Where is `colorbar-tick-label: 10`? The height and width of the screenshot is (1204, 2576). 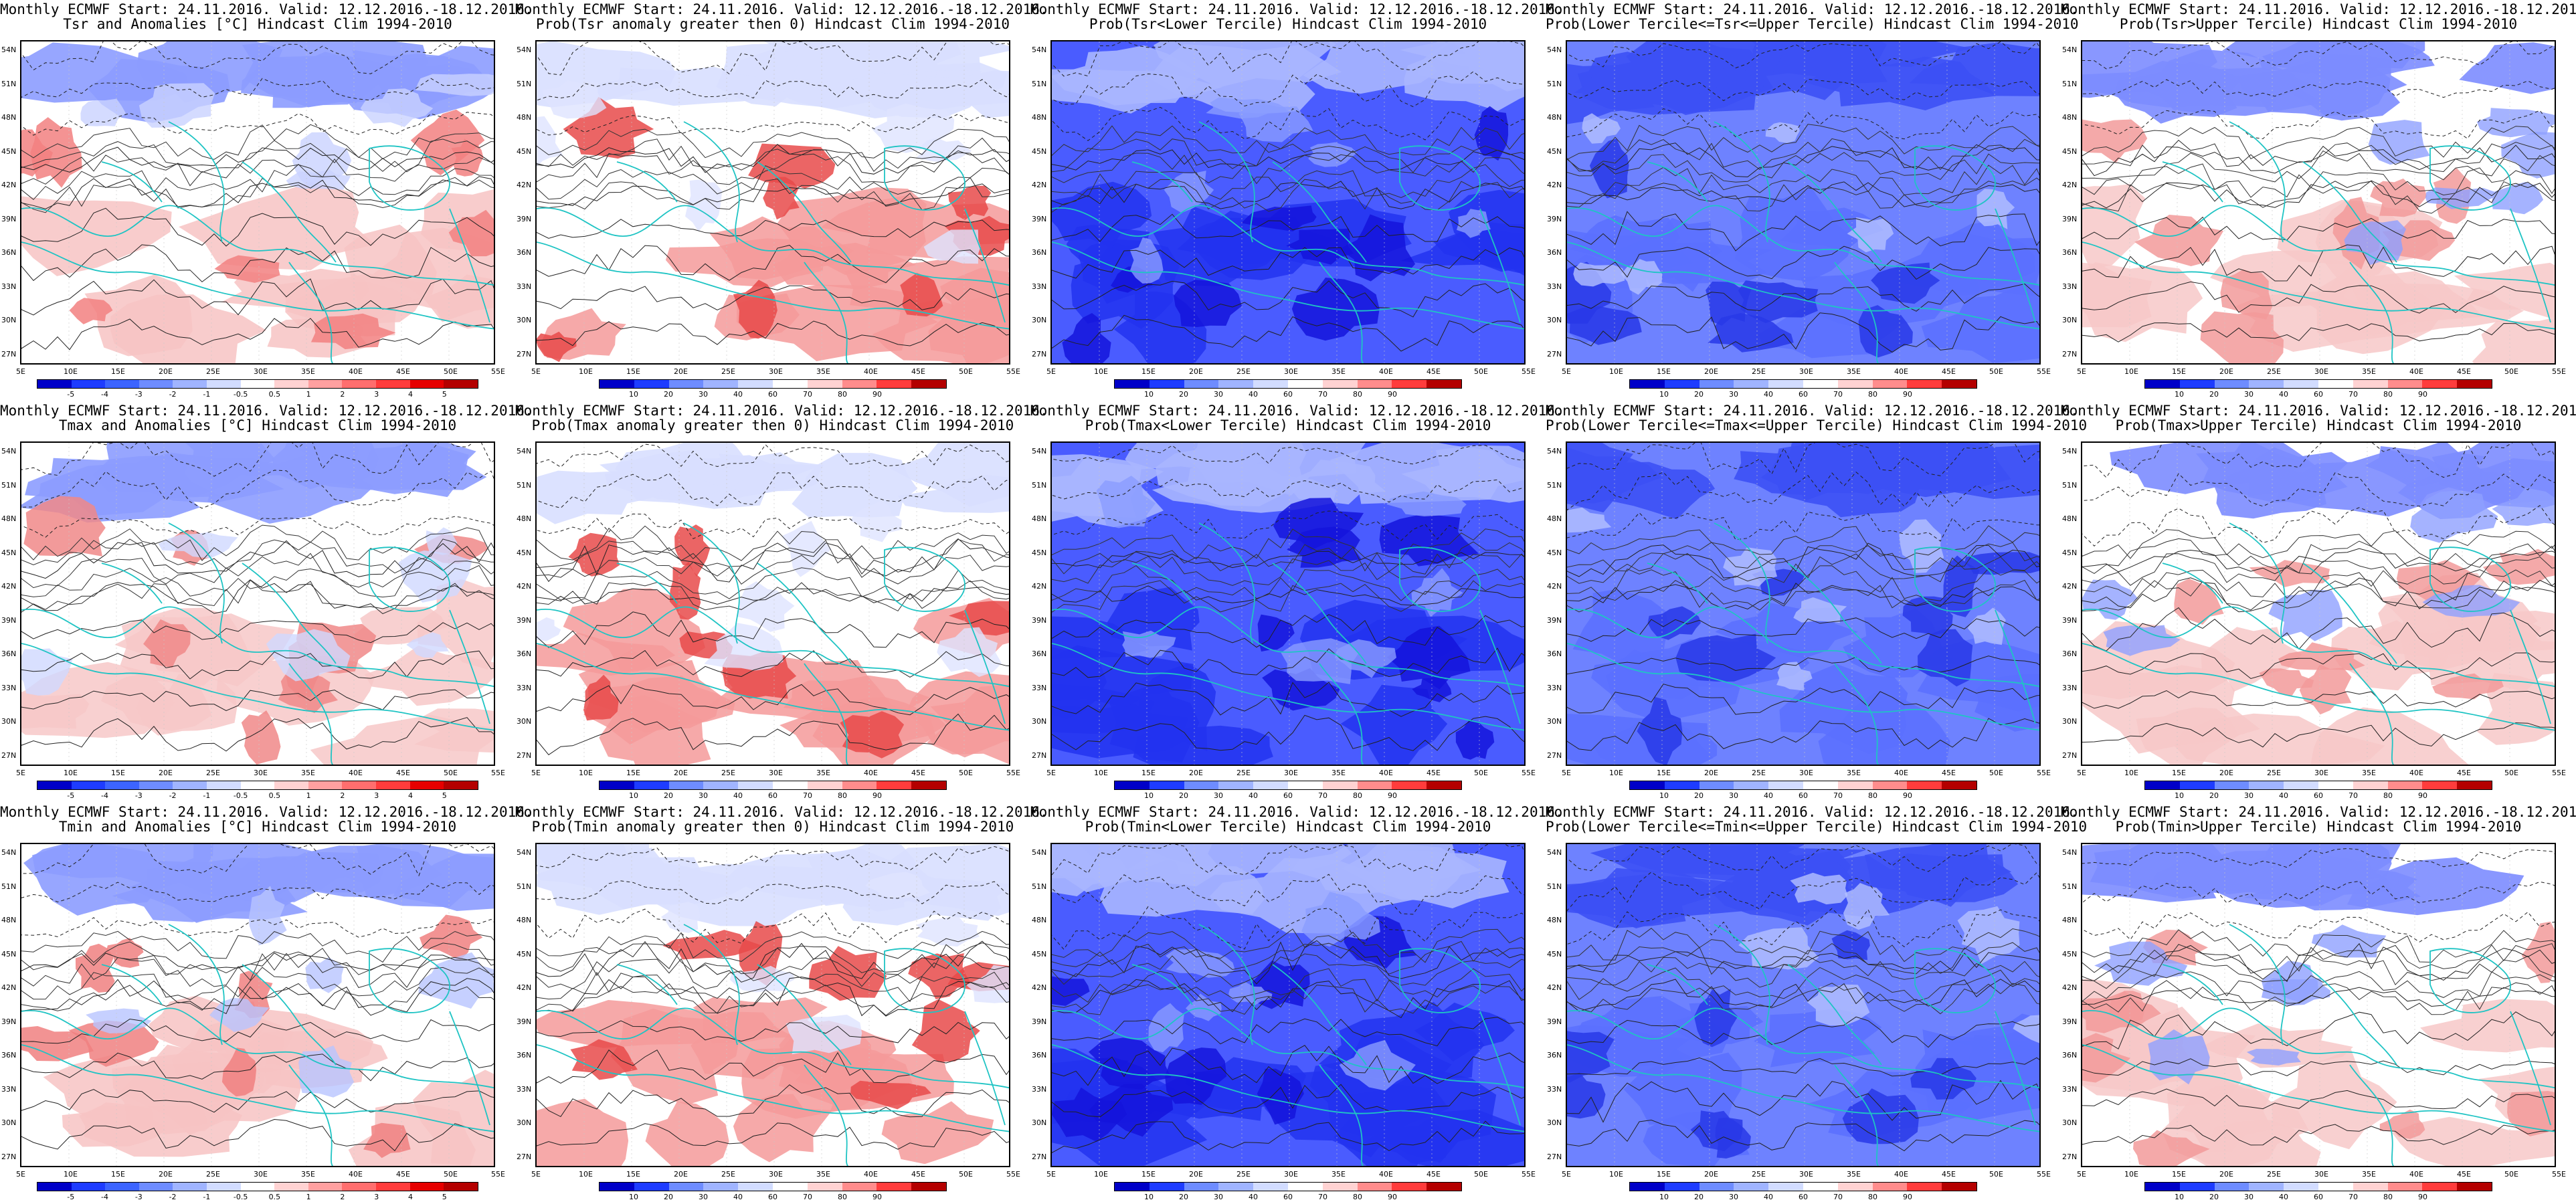
colorbar-tick-label: 10 is located at coordinates (1149, 795).